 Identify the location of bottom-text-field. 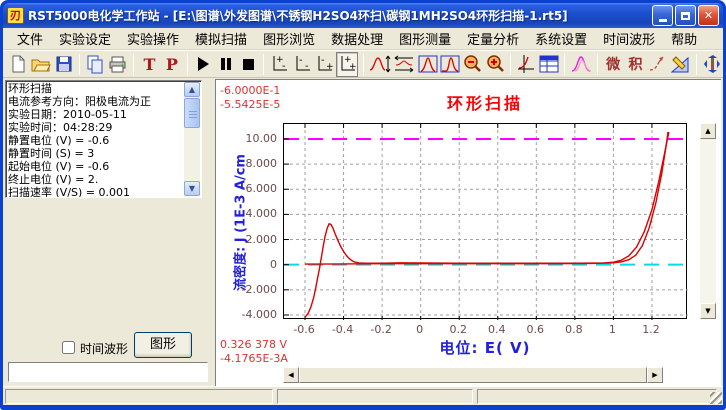
(108, 372).